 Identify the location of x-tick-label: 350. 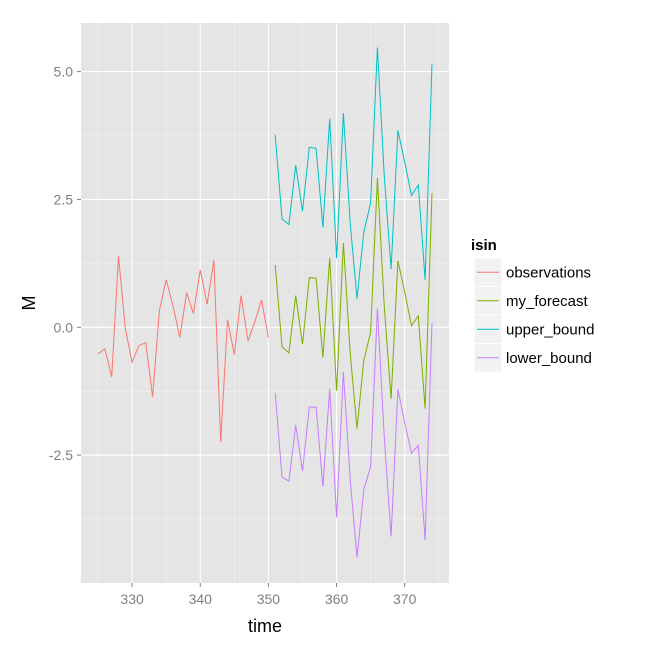
(269, 599).